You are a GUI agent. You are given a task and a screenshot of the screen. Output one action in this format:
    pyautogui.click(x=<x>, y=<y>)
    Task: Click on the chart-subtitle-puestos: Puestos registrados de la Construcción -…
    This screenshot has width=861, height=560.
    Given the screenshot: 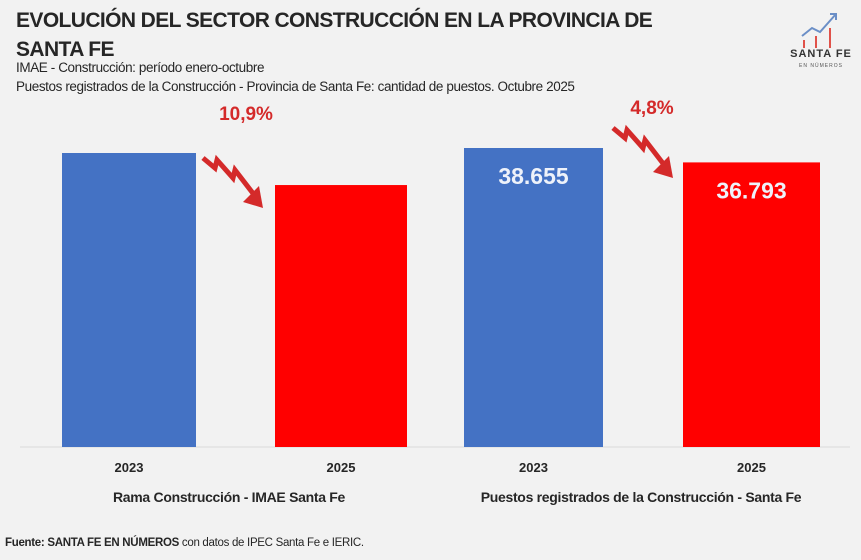 What is the action you would take?
    pyautogui.click(x=295, y=86)
    